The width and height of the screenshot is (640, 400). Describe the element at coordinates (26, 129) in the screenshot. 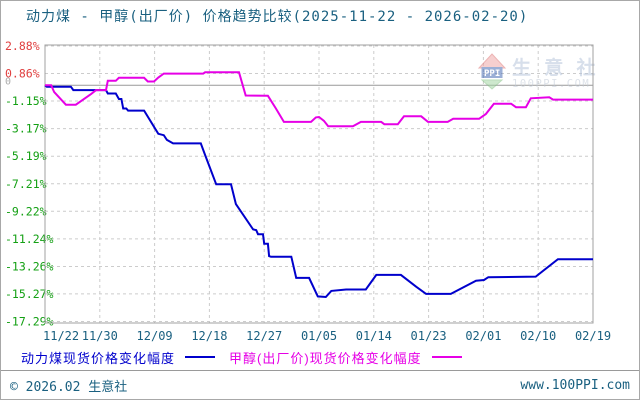

I see `y-axis-tick-label: -3.17%` at that location.